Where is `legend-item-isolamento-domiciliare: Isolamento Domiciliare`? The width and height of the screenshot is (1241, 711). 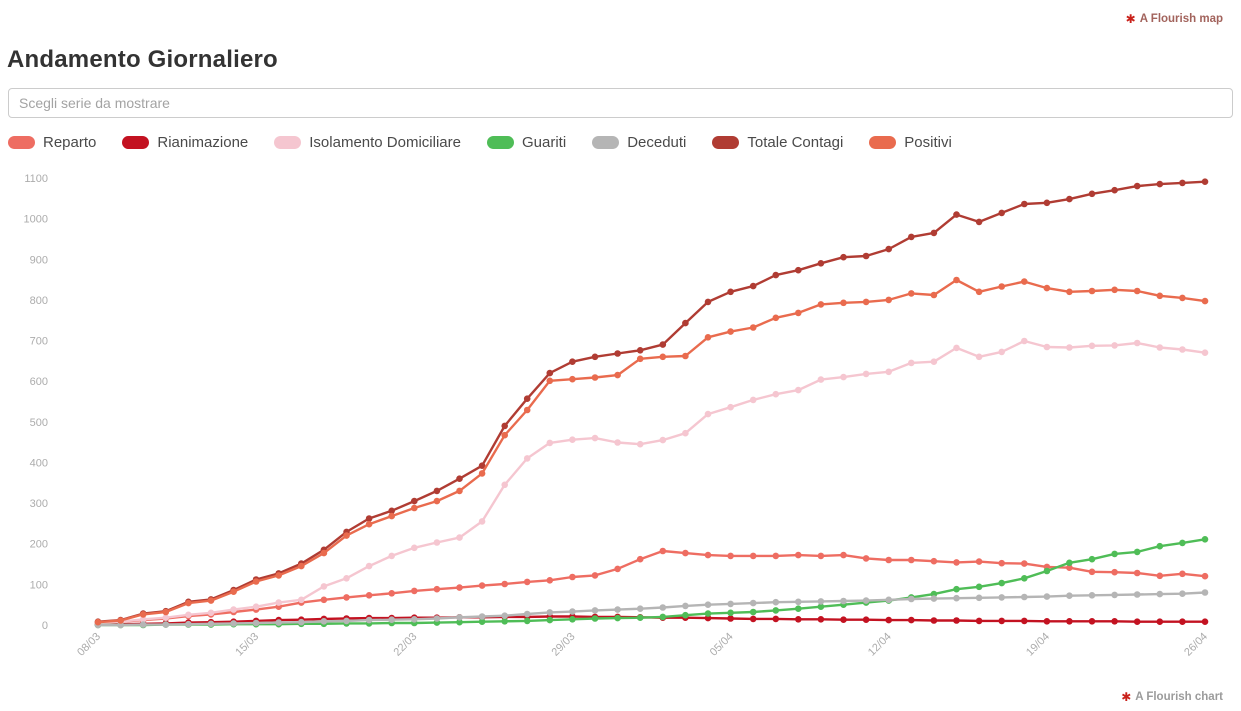
legend-item-isolamento-domiciliare: Isolamento Domiciliare is located at coordinates (367, 142).